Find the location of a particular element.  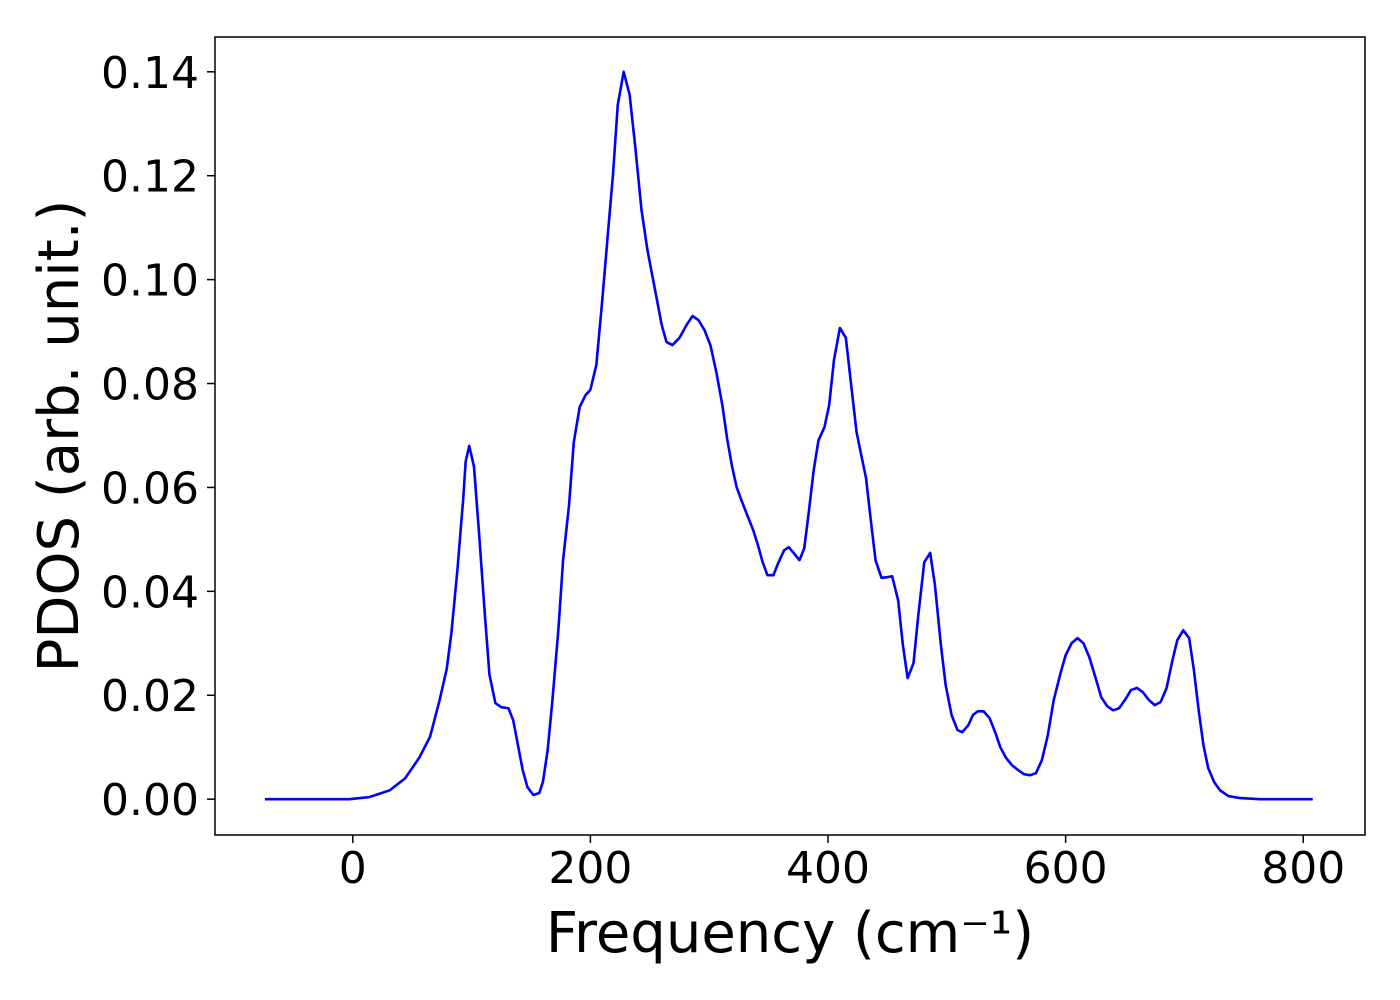

y-tick-label: 0.04 is located at coordinates (150, 592).